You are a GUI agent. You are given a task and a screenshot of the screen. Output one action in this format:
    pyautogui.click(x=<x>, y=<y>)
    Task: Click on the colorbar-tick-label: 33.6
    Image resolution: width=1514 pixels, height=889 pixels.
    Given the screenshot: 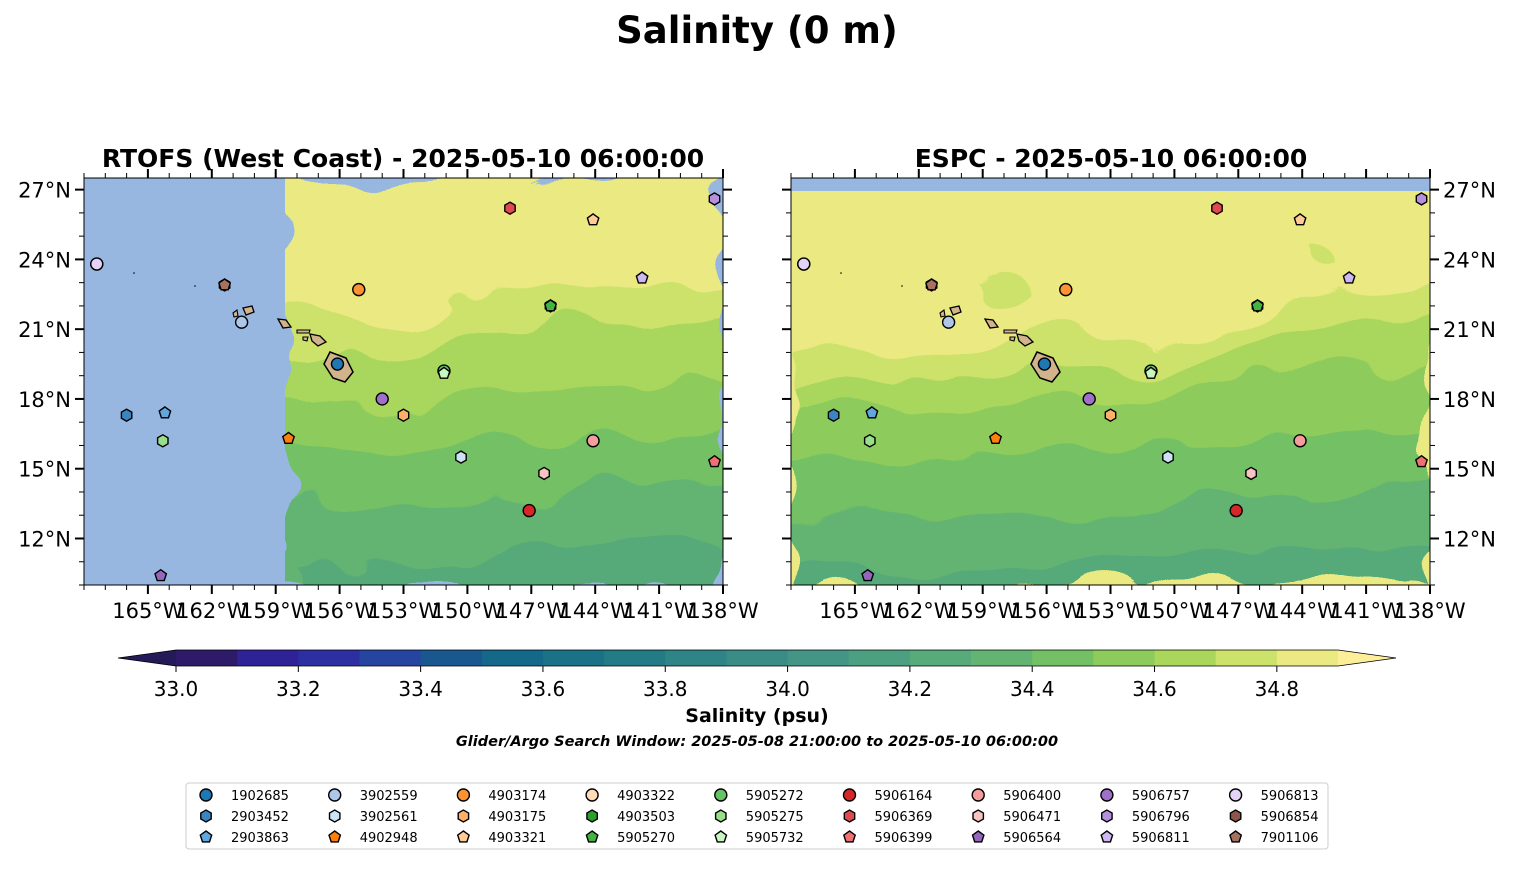 What is the action you would take?
    pyautogui.click(x=543, y=689)
    